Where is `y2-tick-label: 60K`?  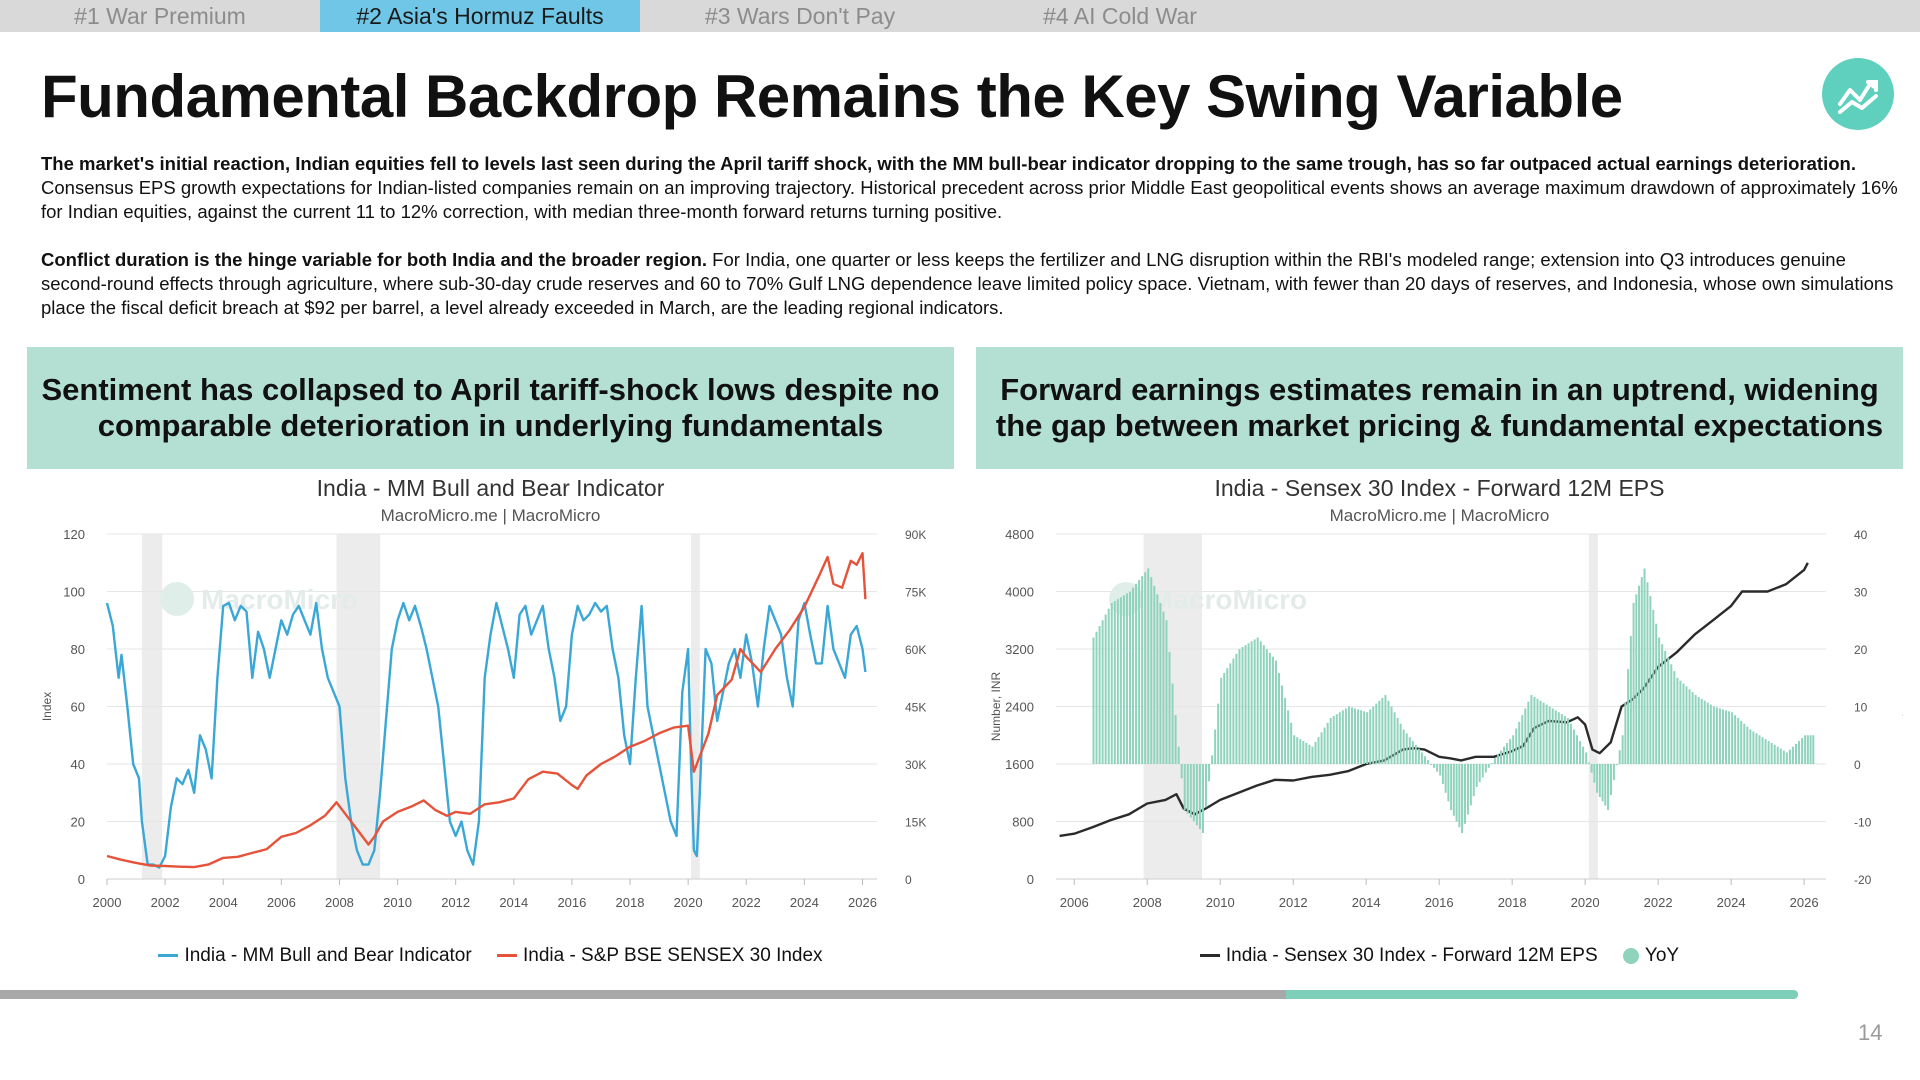 y2-tick-label: 60K is located at coordinates (915, 650).